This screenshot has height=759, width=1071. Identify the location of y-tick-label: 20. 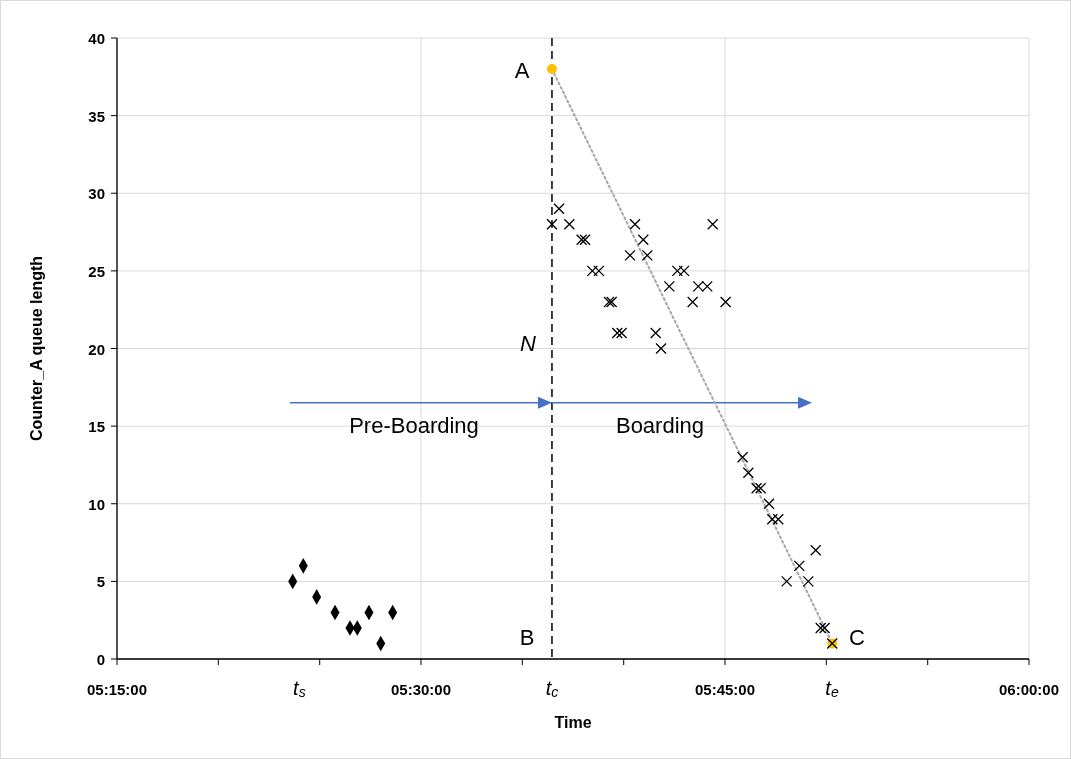
(96, 348).